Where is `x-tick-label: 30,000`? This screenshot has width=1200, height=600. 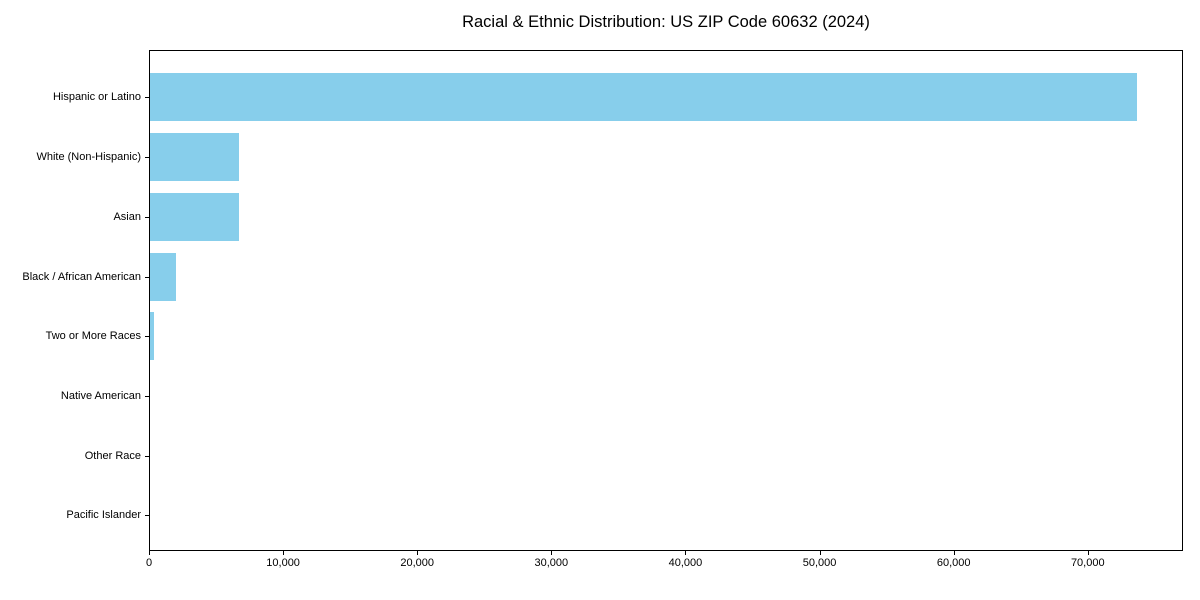
x-tick-label: 30,000 is located at coordinates (551, 563).